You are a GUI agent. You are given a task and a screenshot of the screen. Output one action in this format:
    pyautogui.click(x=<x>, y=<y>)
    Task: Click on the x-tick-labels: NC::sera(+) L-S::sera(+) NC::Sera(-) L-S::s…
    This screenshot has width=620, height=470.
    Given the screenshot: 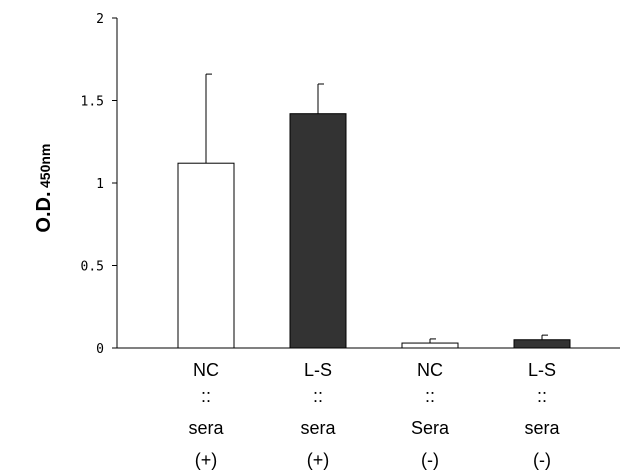 What is the action you would take?
    pyautogui.click(x=374, y=415)
    